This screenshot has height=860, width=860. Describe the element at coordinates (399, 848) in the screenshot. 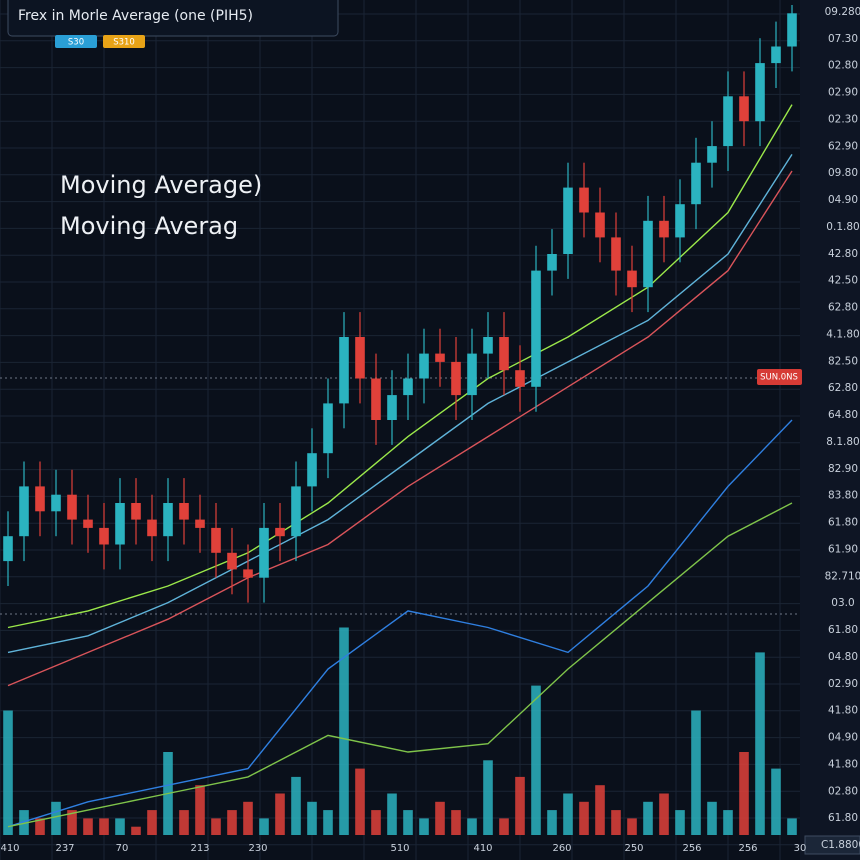

I see `x-tick-label: 510` at that location.